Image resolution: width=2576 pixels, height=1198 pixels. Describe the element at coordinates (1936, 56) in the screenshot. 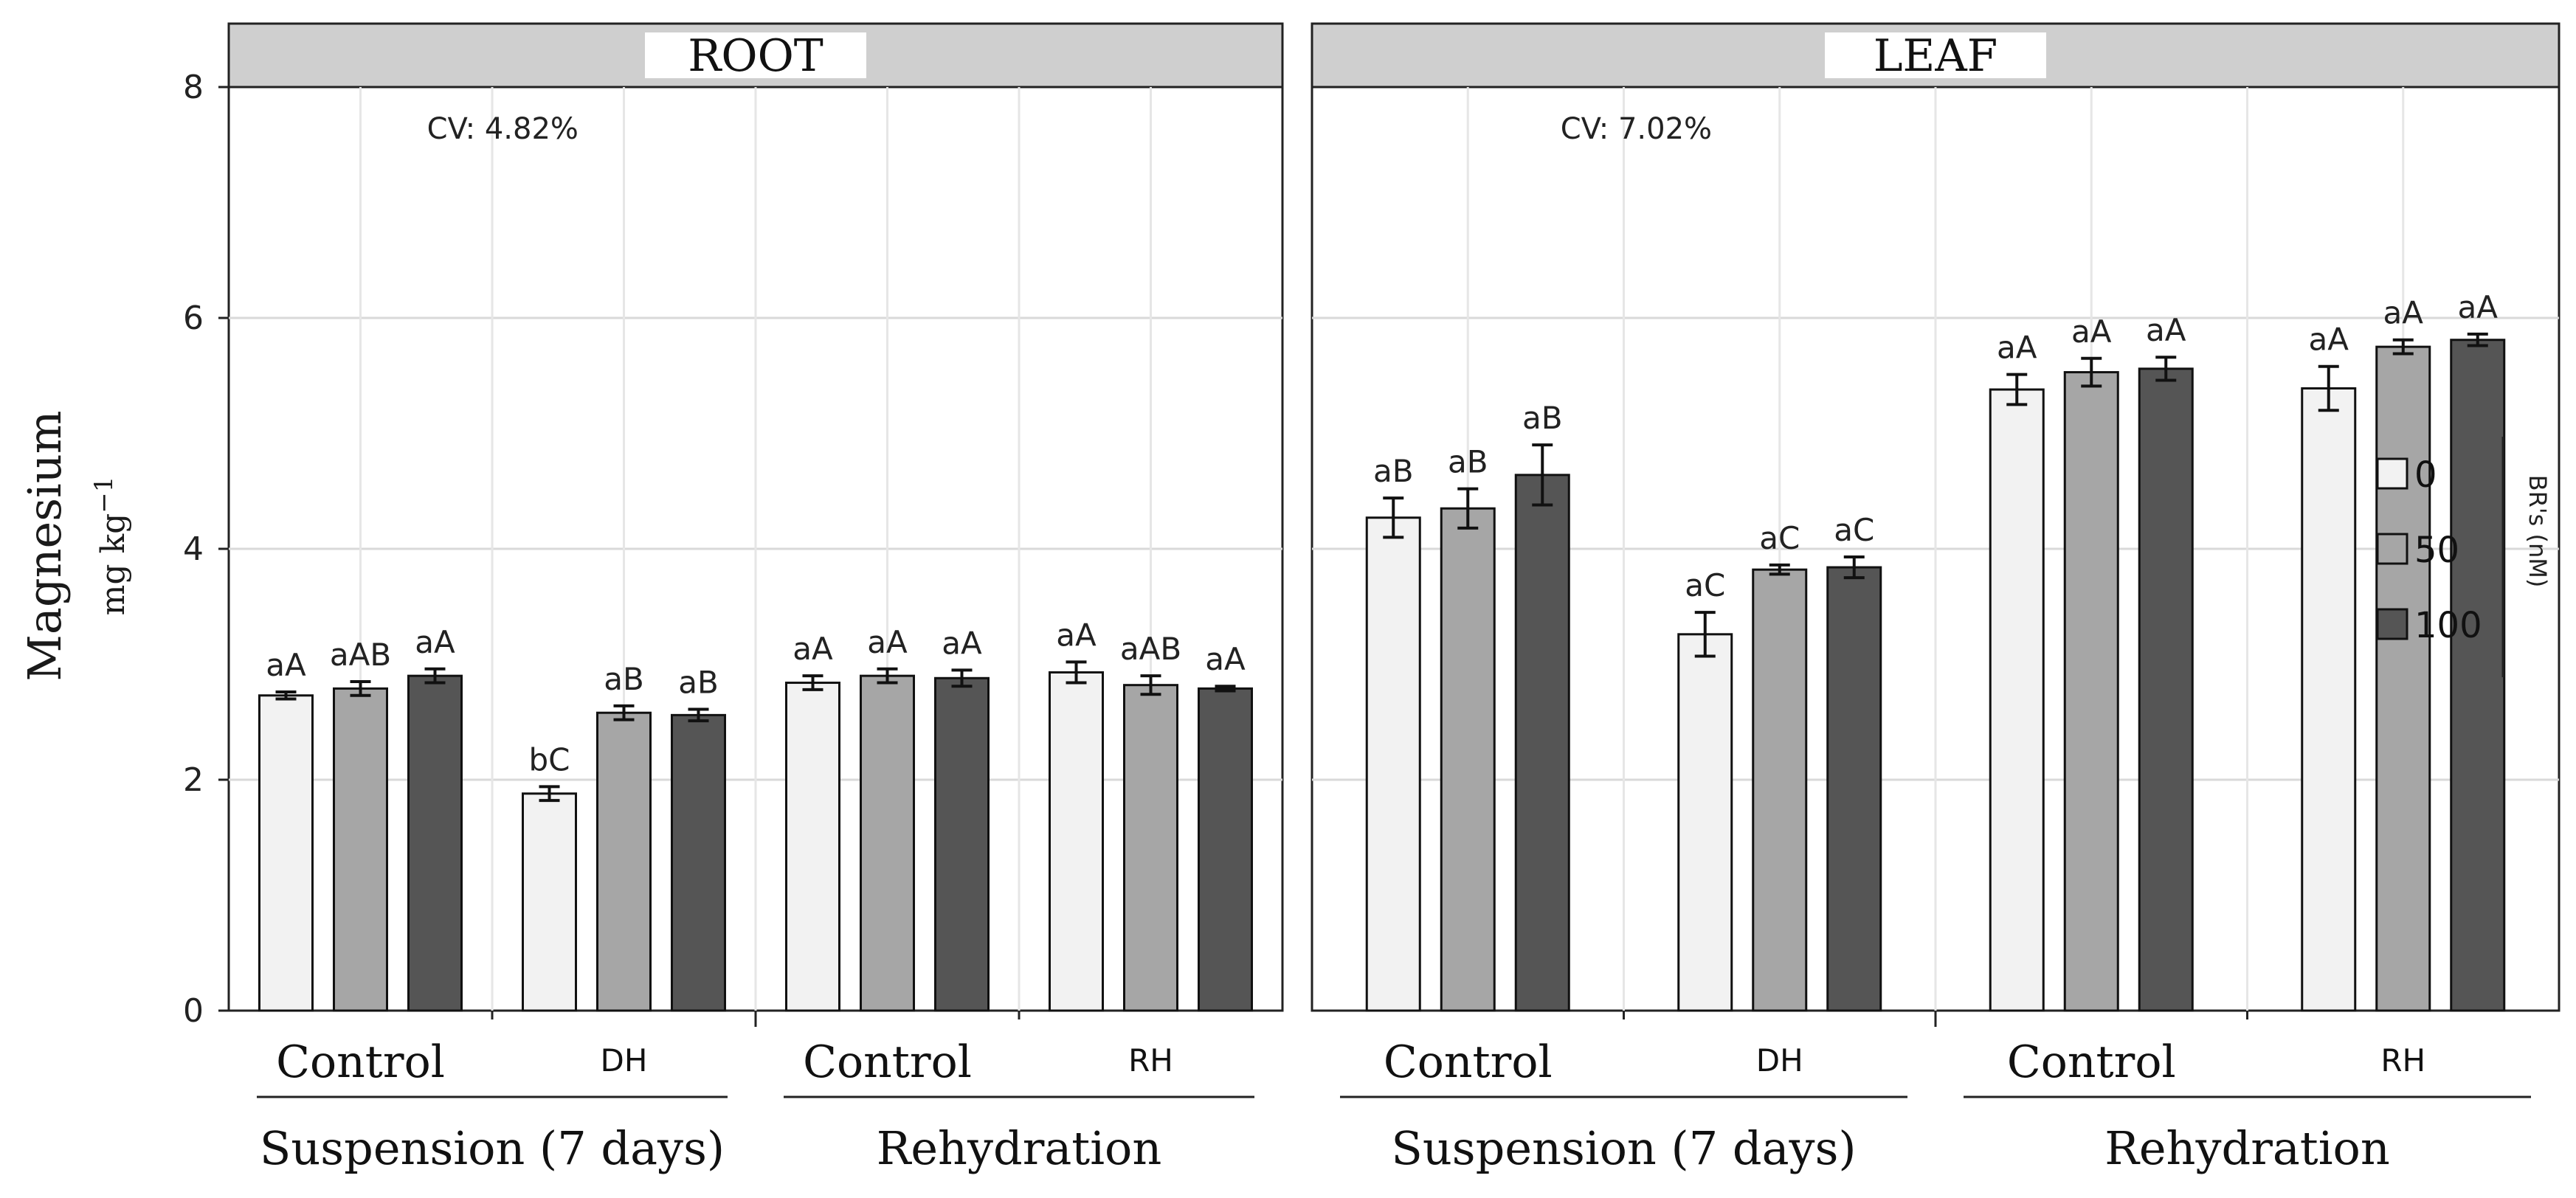

I see `panel-title: LEAF` at that location.